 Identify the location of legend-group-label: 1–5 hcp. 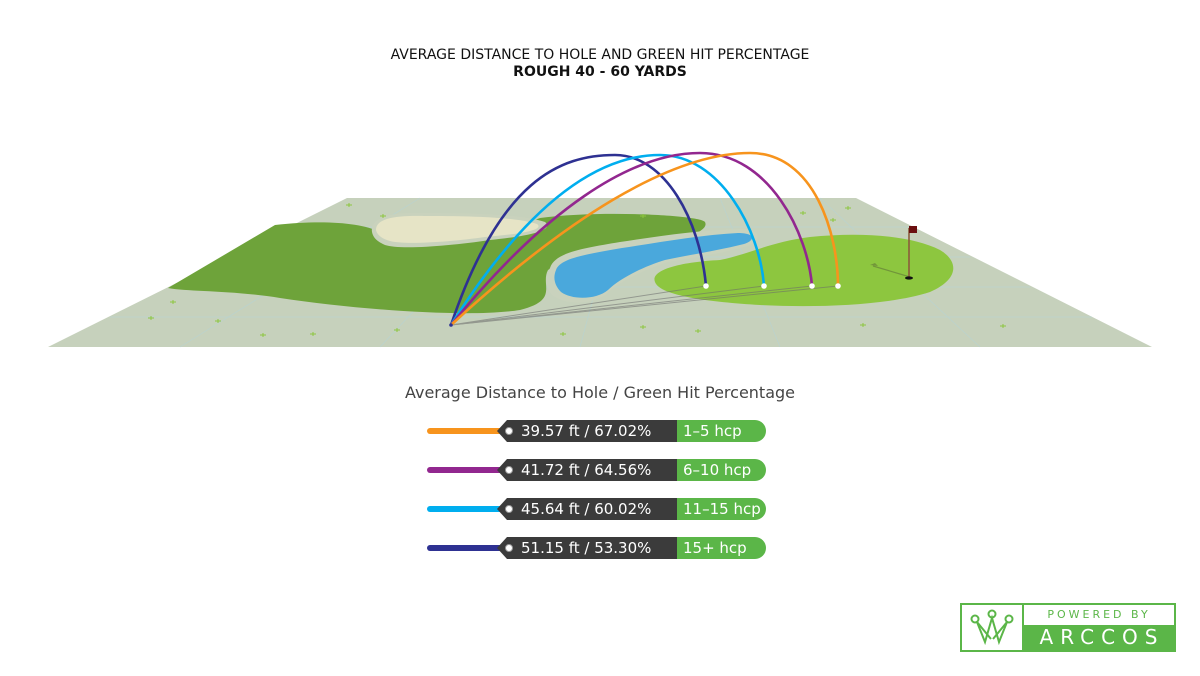
(721, 431).